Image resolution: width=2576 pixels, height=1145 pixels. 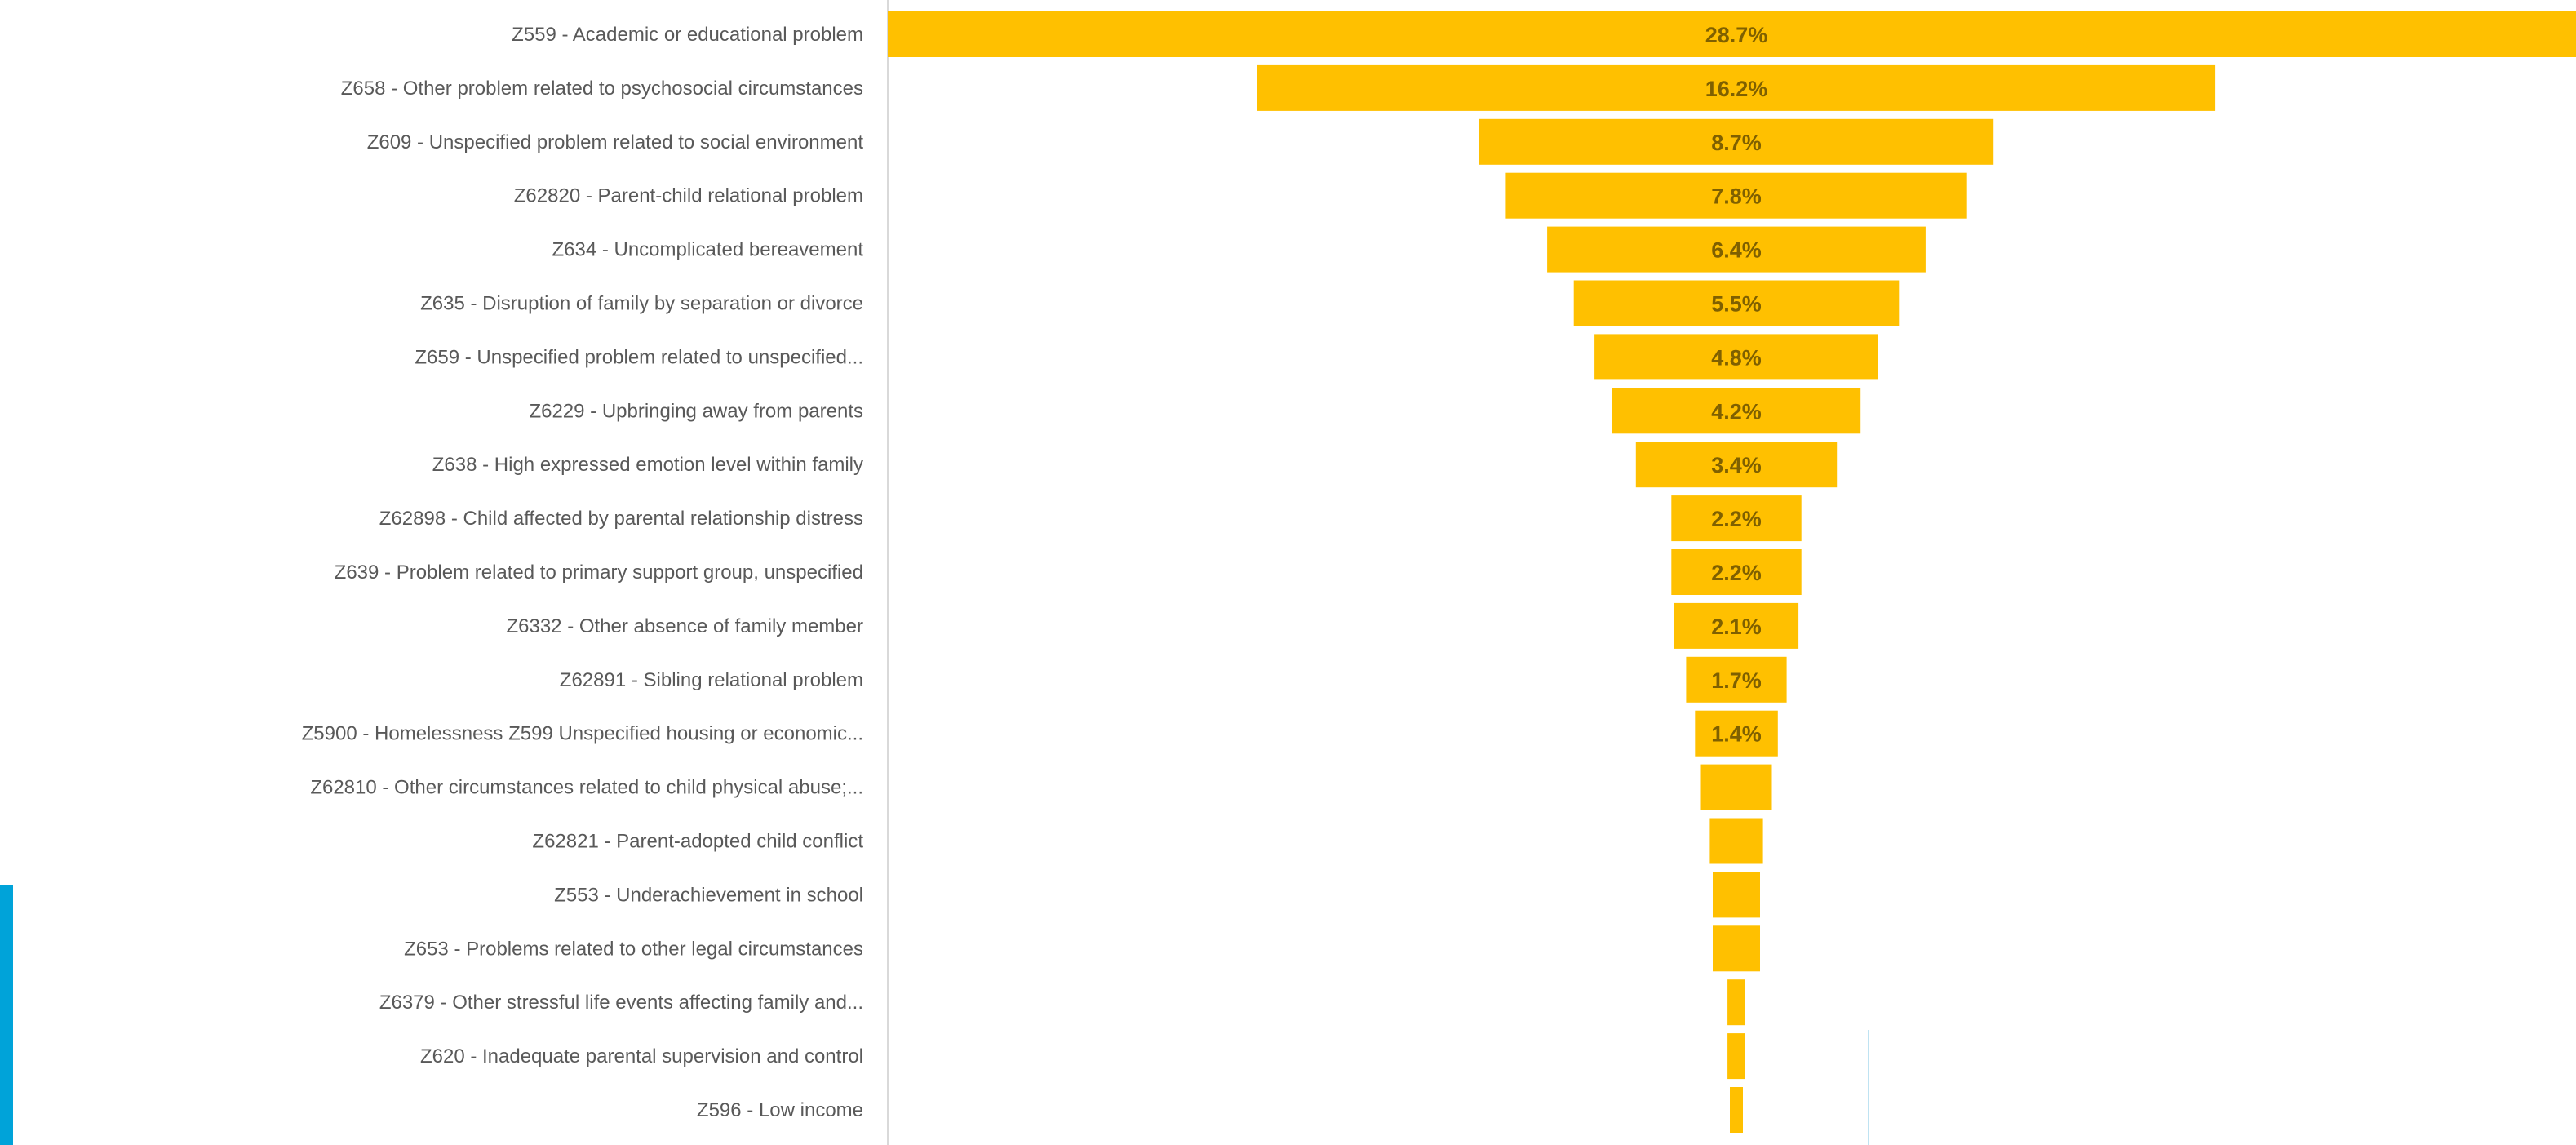 What do you see at coordinates (6, 1015) in the screenshot?
I see `left-accent-bar` at bounding box center [6, 1015].